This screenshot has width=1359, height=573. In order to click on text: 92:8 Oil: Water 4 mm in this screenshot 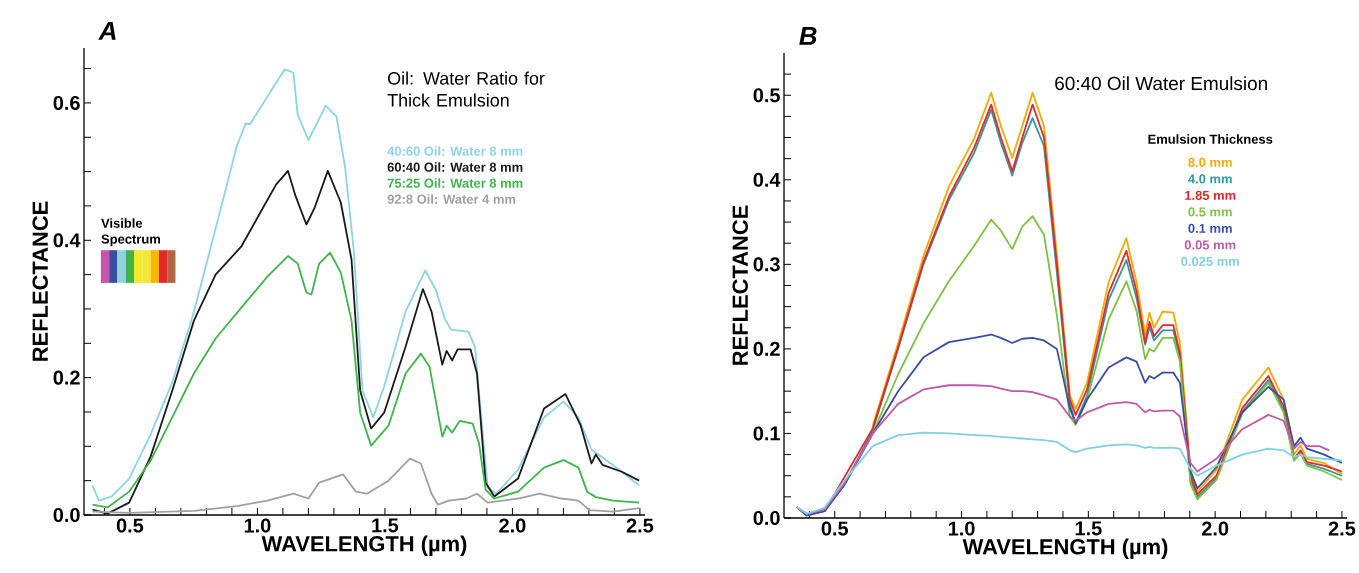, I will do `click(451, 199)`.